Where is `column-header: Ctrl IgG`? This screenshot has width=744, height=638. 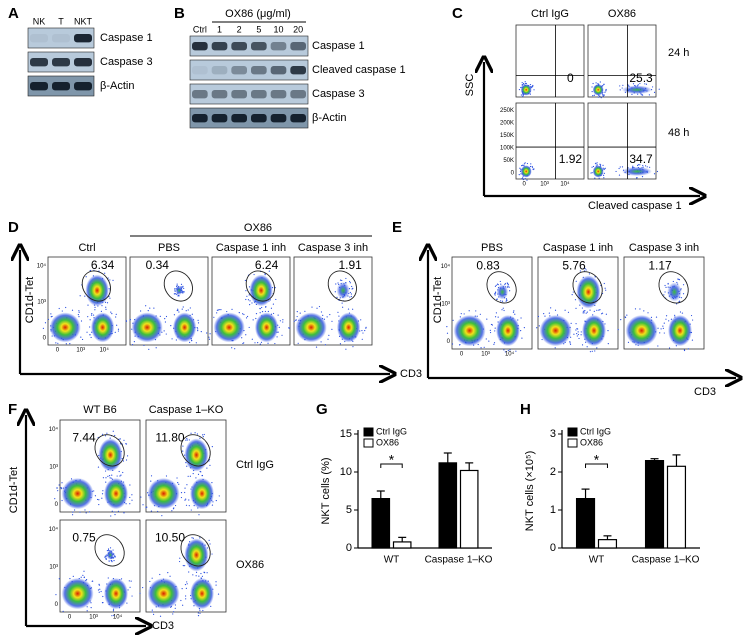 column-header: Ctrl IgG is located at coordinates (550, 14).